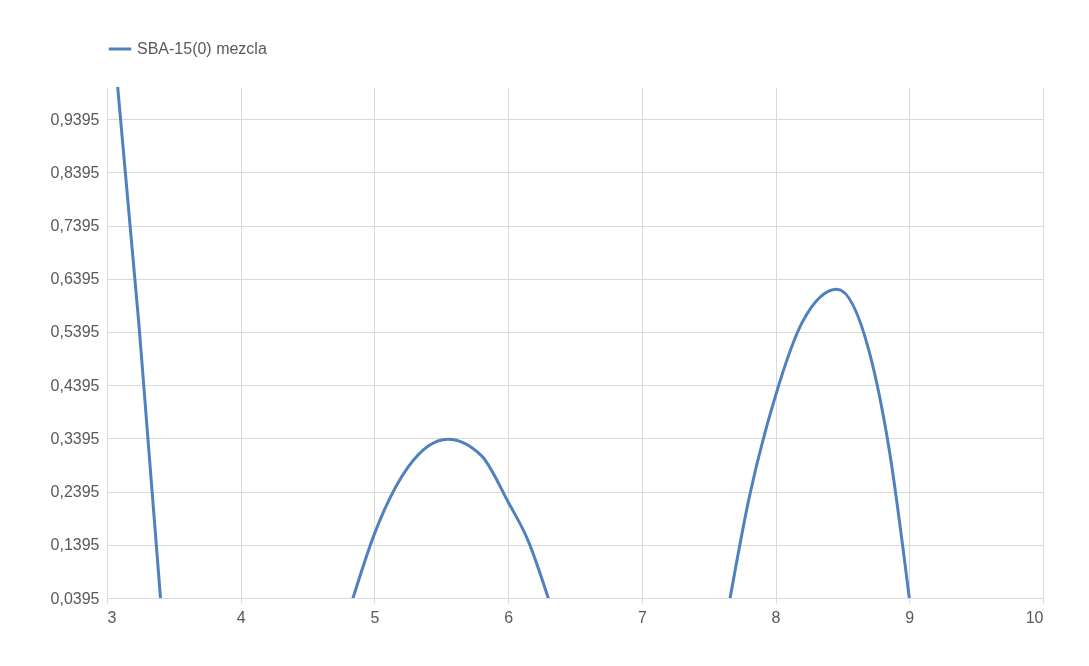 Image resolution: width=1089 pixels, height=666 pixels. Describe the element at coordinates (75, 226) in the screenshot. I see `y-tick-label: 0,7395` at that location.